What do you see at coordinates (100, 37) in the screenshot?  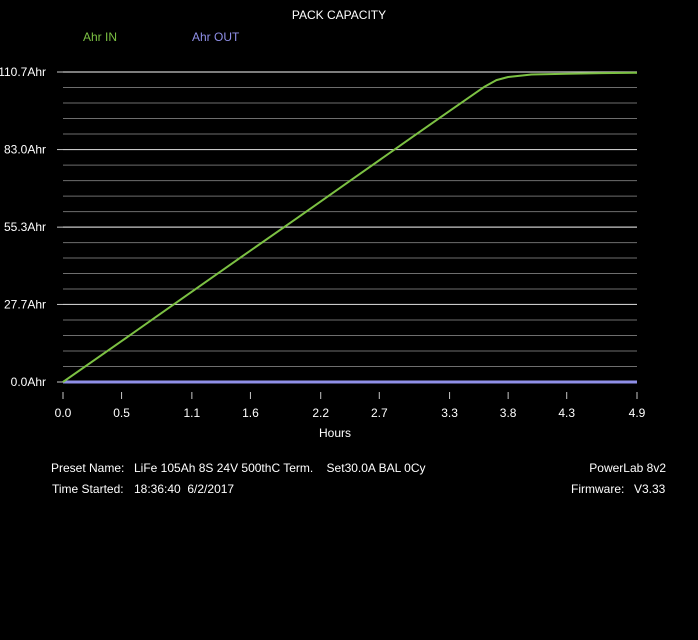 I see `legend-item-ahr-in: Ahr IN` at bounding box center [100, 37].